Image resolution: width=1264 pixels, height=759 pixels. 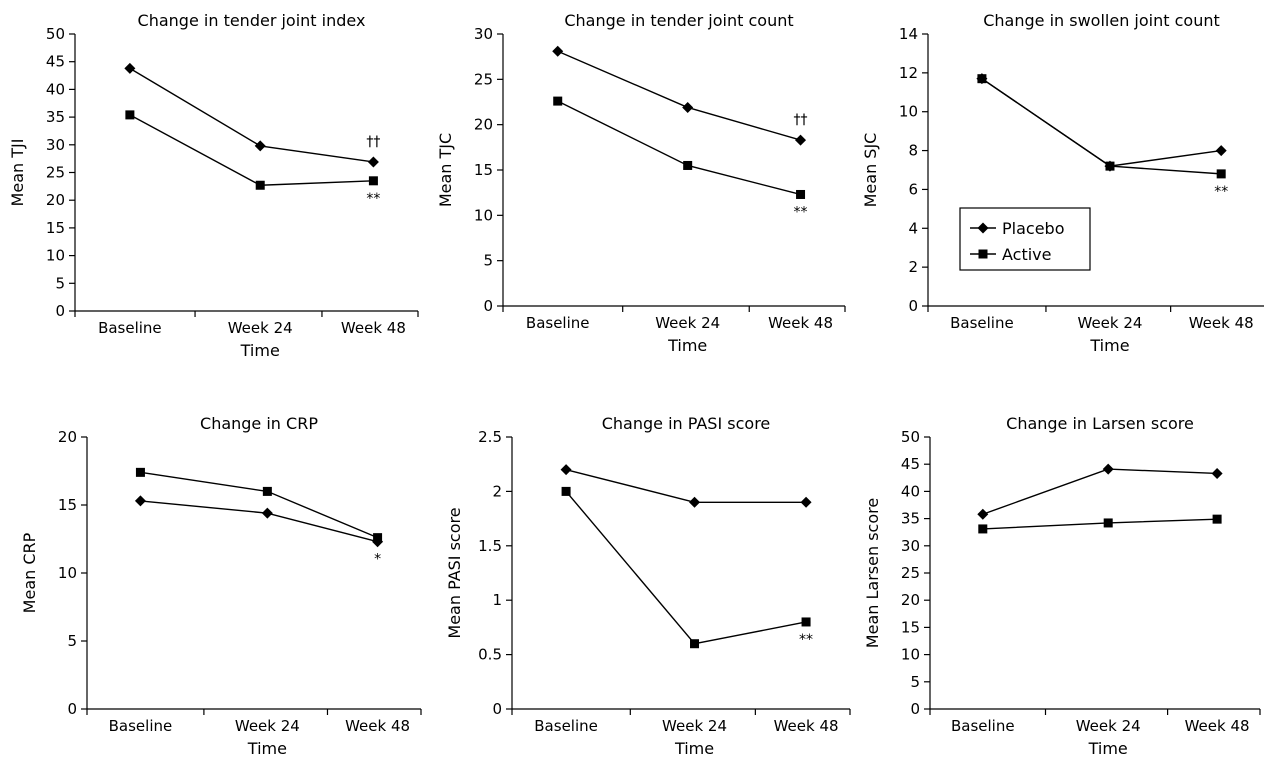 I want to click on legend-label: Active, so click(x=1027, y=254).